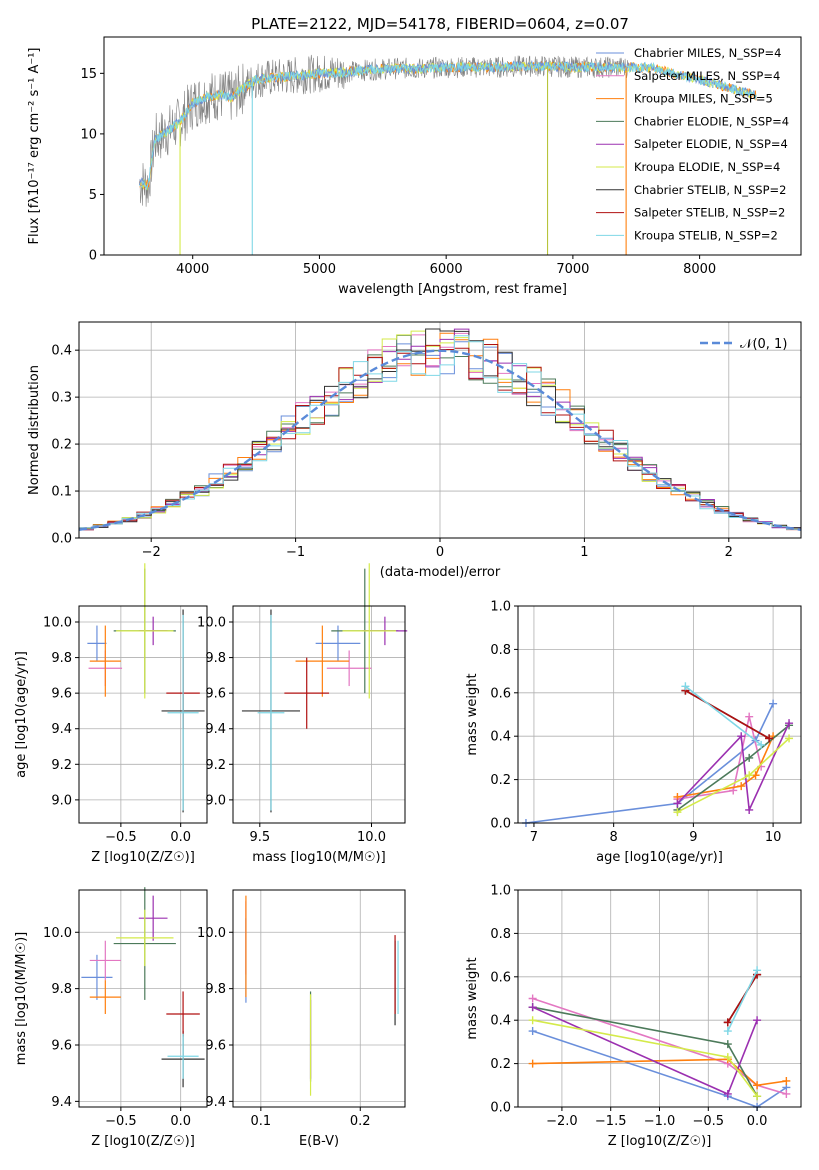 The width and height of the screenshot is (819, 1170). I want to click on y-tick-label: 9.0, so click(61, 800).